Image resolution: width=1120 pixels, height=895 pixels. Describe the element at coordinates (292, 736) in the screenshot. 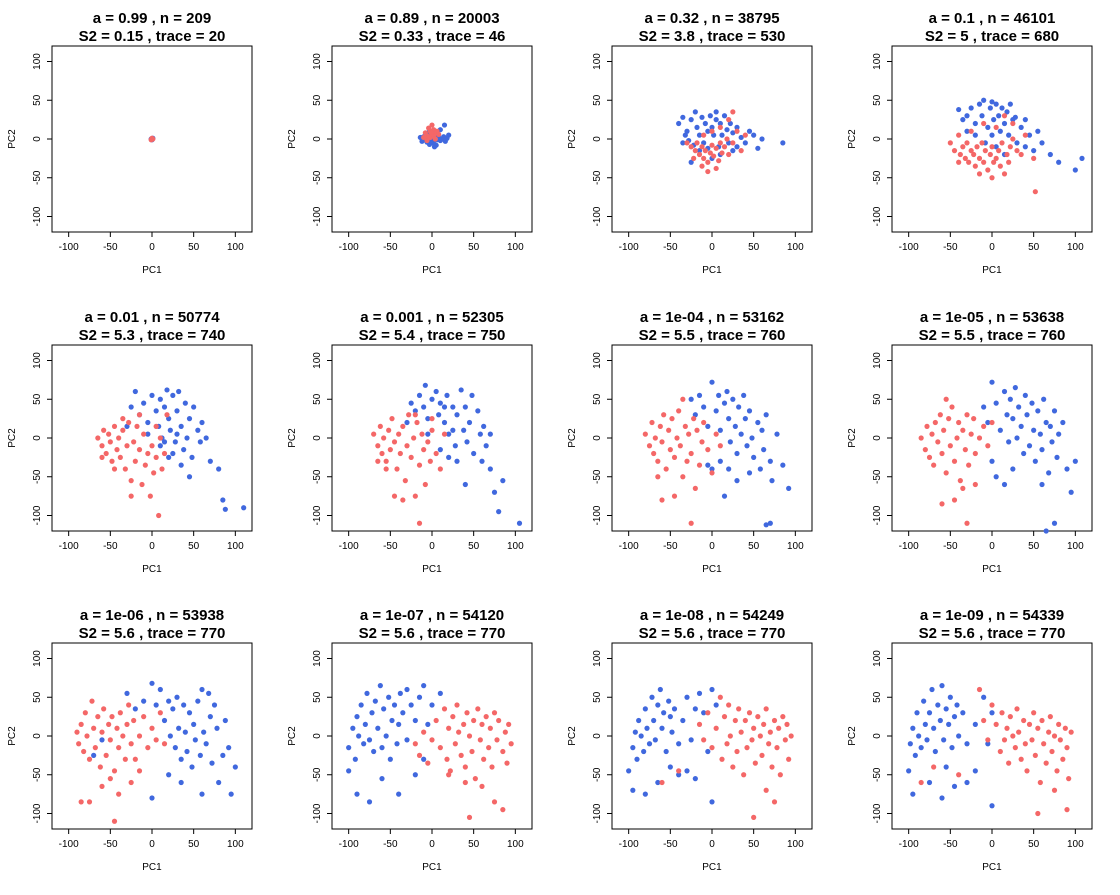

I see `y-axis-label: PC2` at that location.